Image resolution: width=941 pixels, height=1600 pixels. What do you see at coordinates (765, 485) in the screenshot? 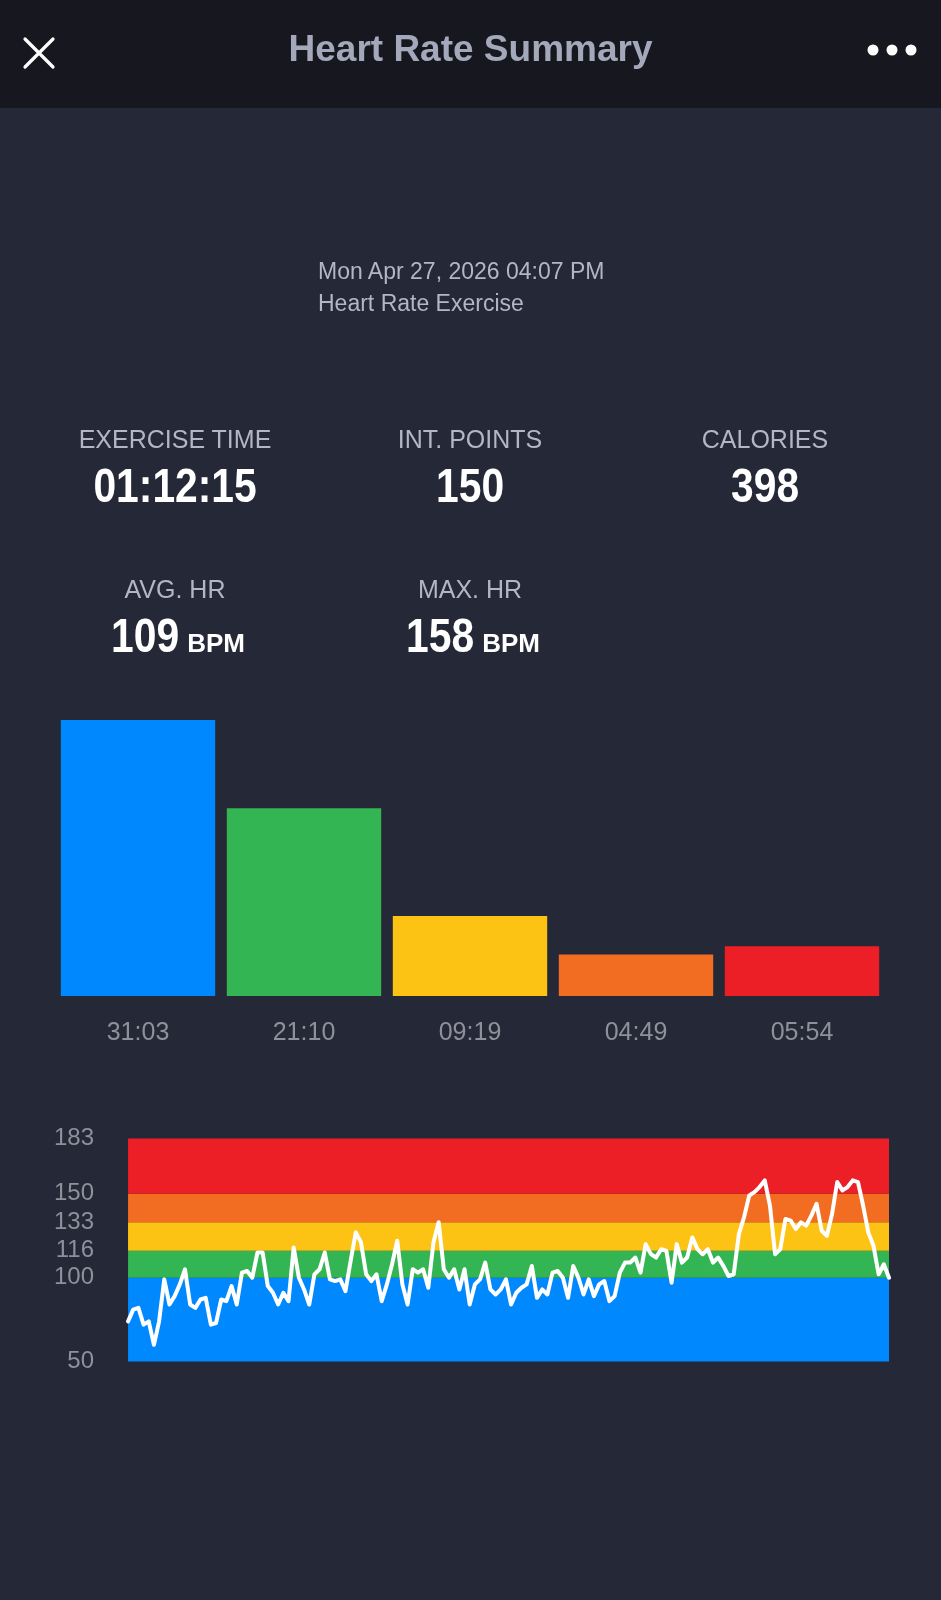
I see `text: 398` at bounding box center [765, 485].